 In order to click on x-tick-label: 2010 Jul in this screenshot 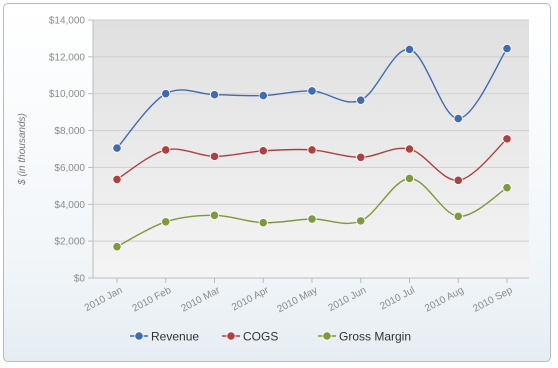, I will do `click(397, 298)`.